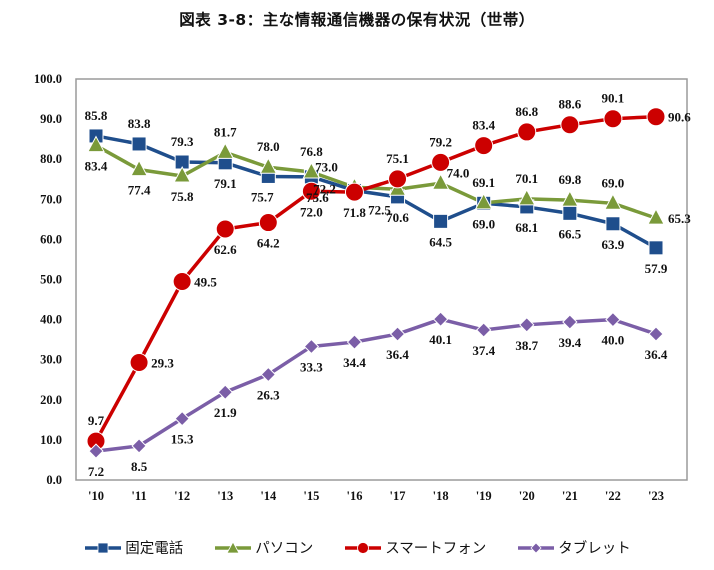  Describe the element at coordinates (354, 212) in the screenshot. I see `data-label: 71.8` at that location.